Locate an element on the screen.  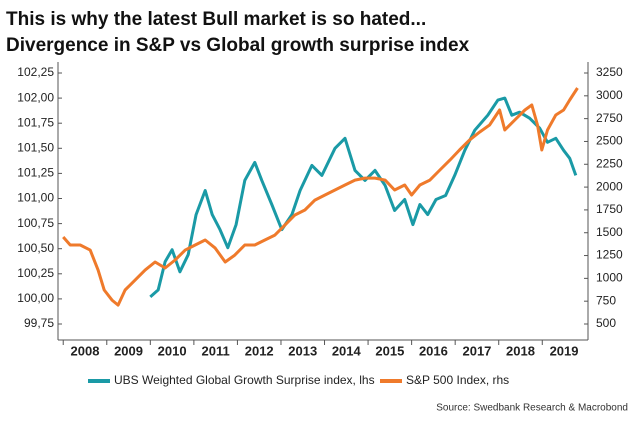
y2-tick-label: 1000 is located at coordinates (609, 278).